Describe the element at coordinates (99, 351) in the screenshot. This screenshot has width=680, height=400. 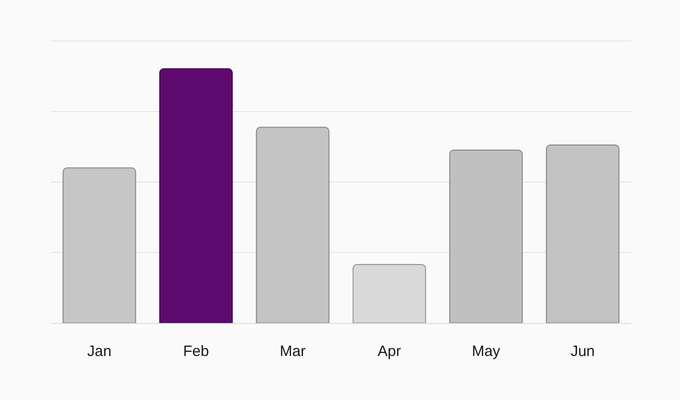
I see `x-tick-label: Jan` at that location.